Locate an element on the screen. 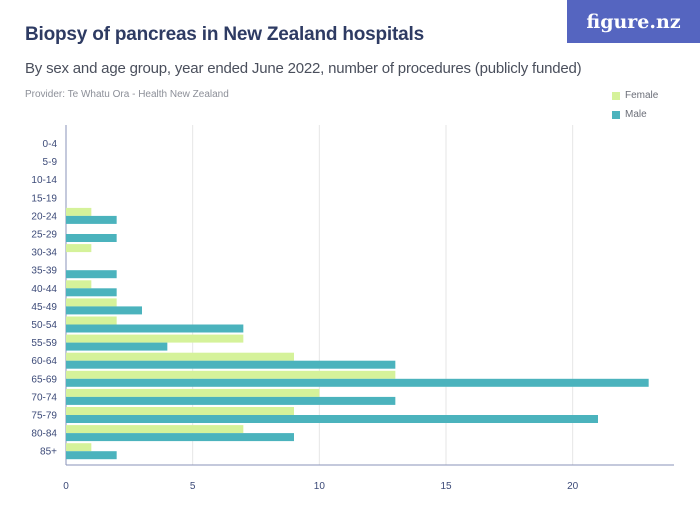 The height and width of the screenshot is (525, 700). y-tick-label: 60-64 is located at coordinates (44, 361).